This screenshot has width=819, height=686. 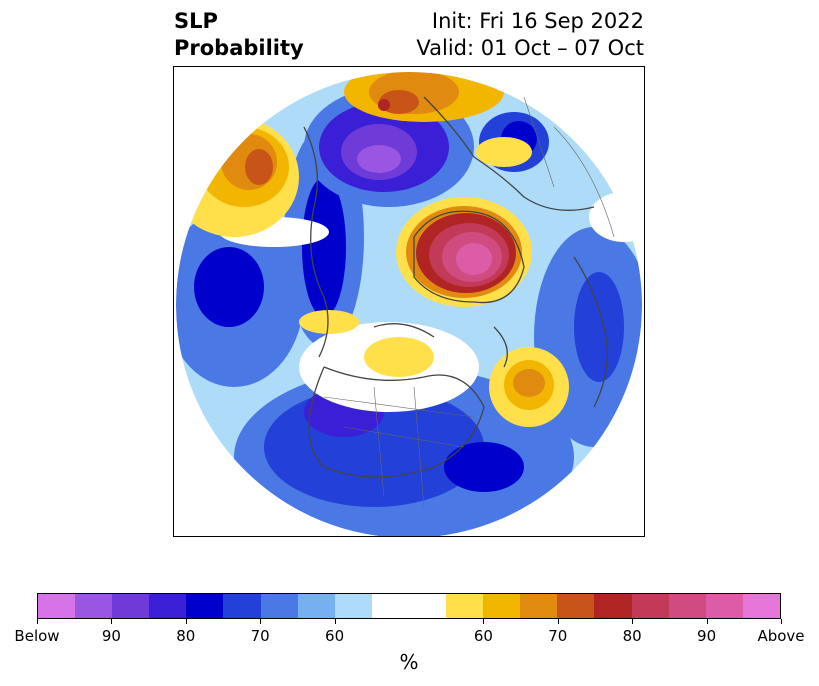 I want to click on title-left: SLP Probability, so click(x=239, y=35).